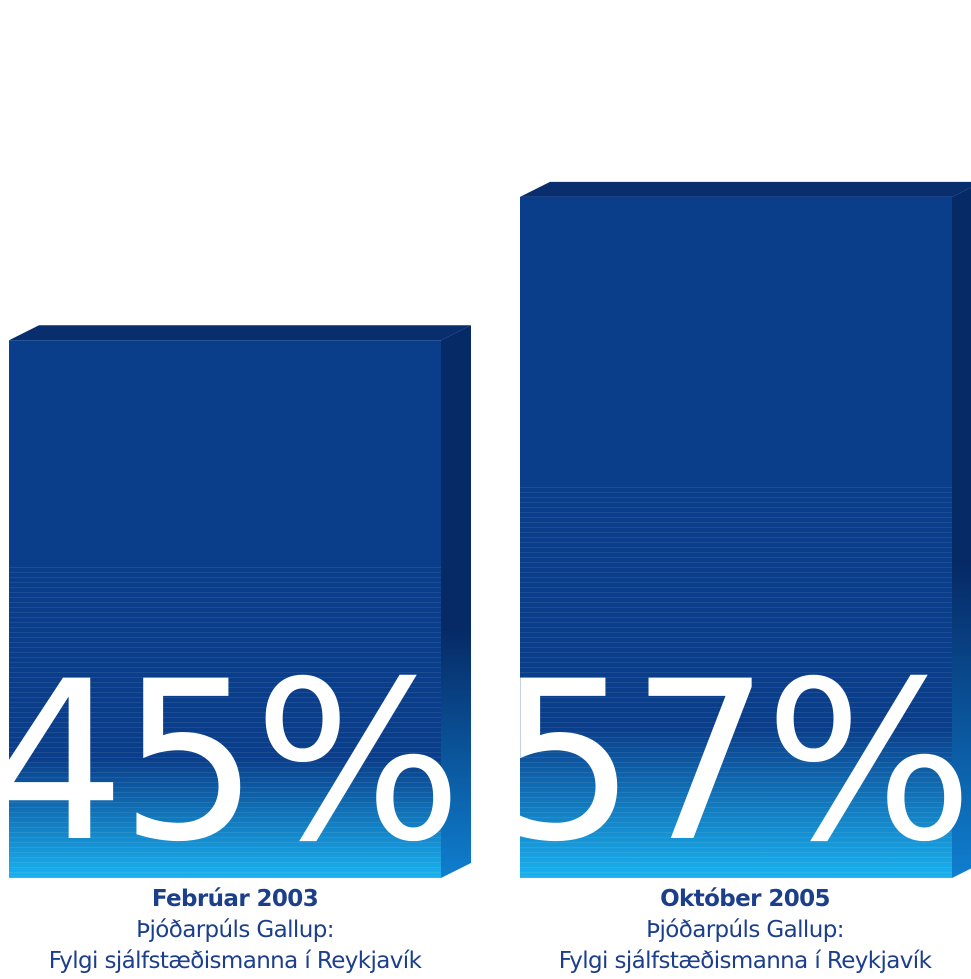 Image resolution: width=971 pixels, height=979 pixels. What do you see at coordinates (961, 532) in the screenshot?
I see `bar-2-side-face` at bounding box center [961, 532].